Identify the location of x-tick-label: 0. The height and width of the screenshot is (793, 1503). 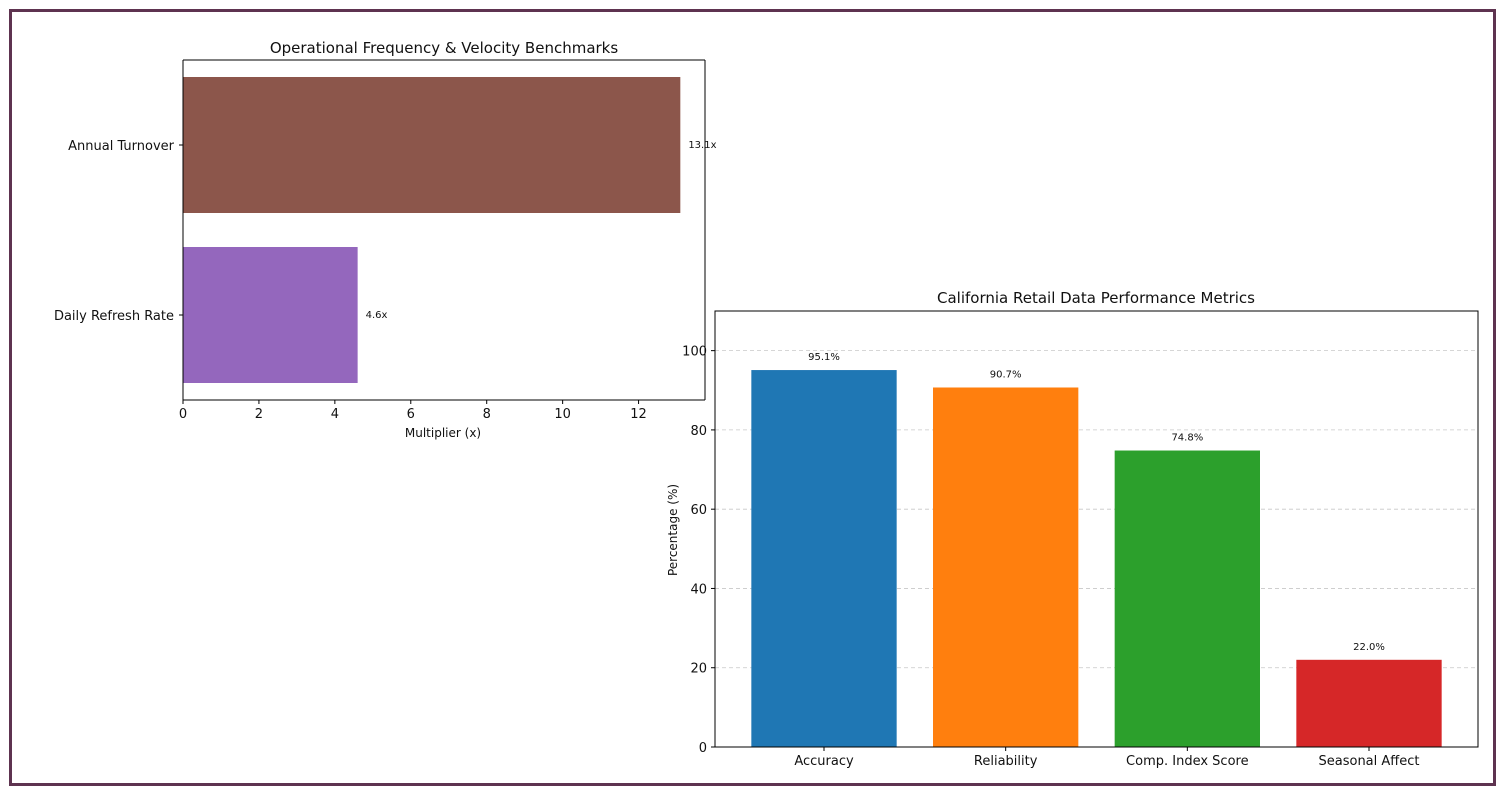
(183, 414).